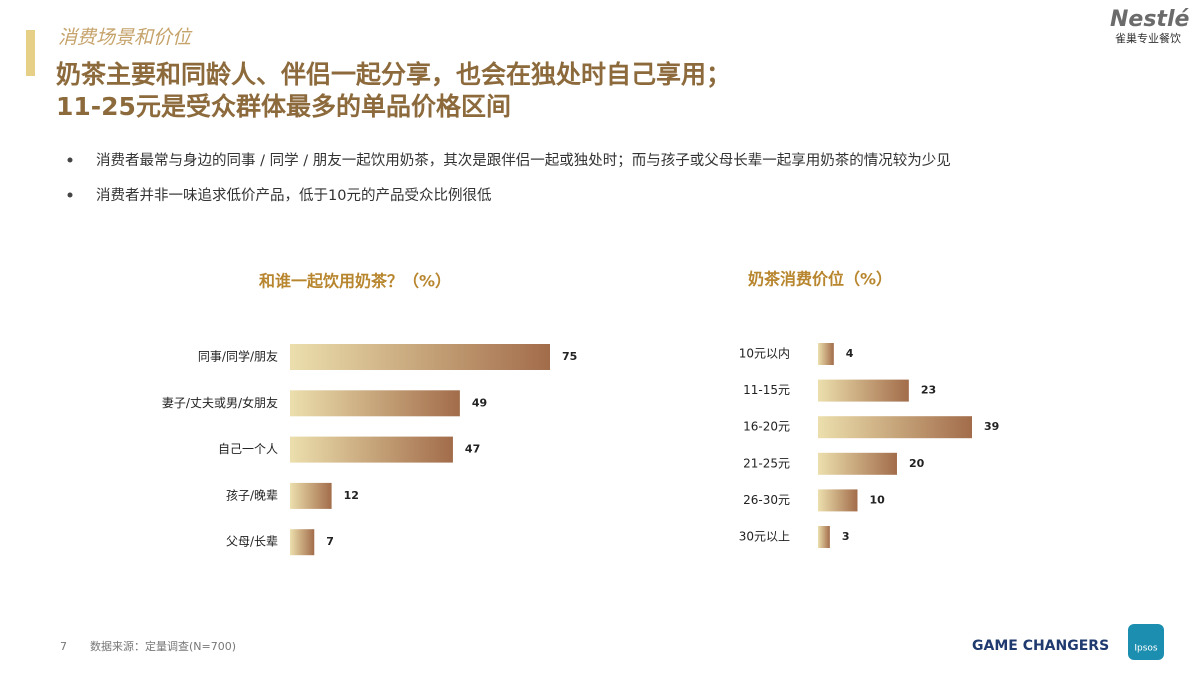 This screenshot has height=675, width=1200. Describe the element at coordinates (238, 356) in the screenshot. I see `category-label: 同事/同学/朋友` at that location.